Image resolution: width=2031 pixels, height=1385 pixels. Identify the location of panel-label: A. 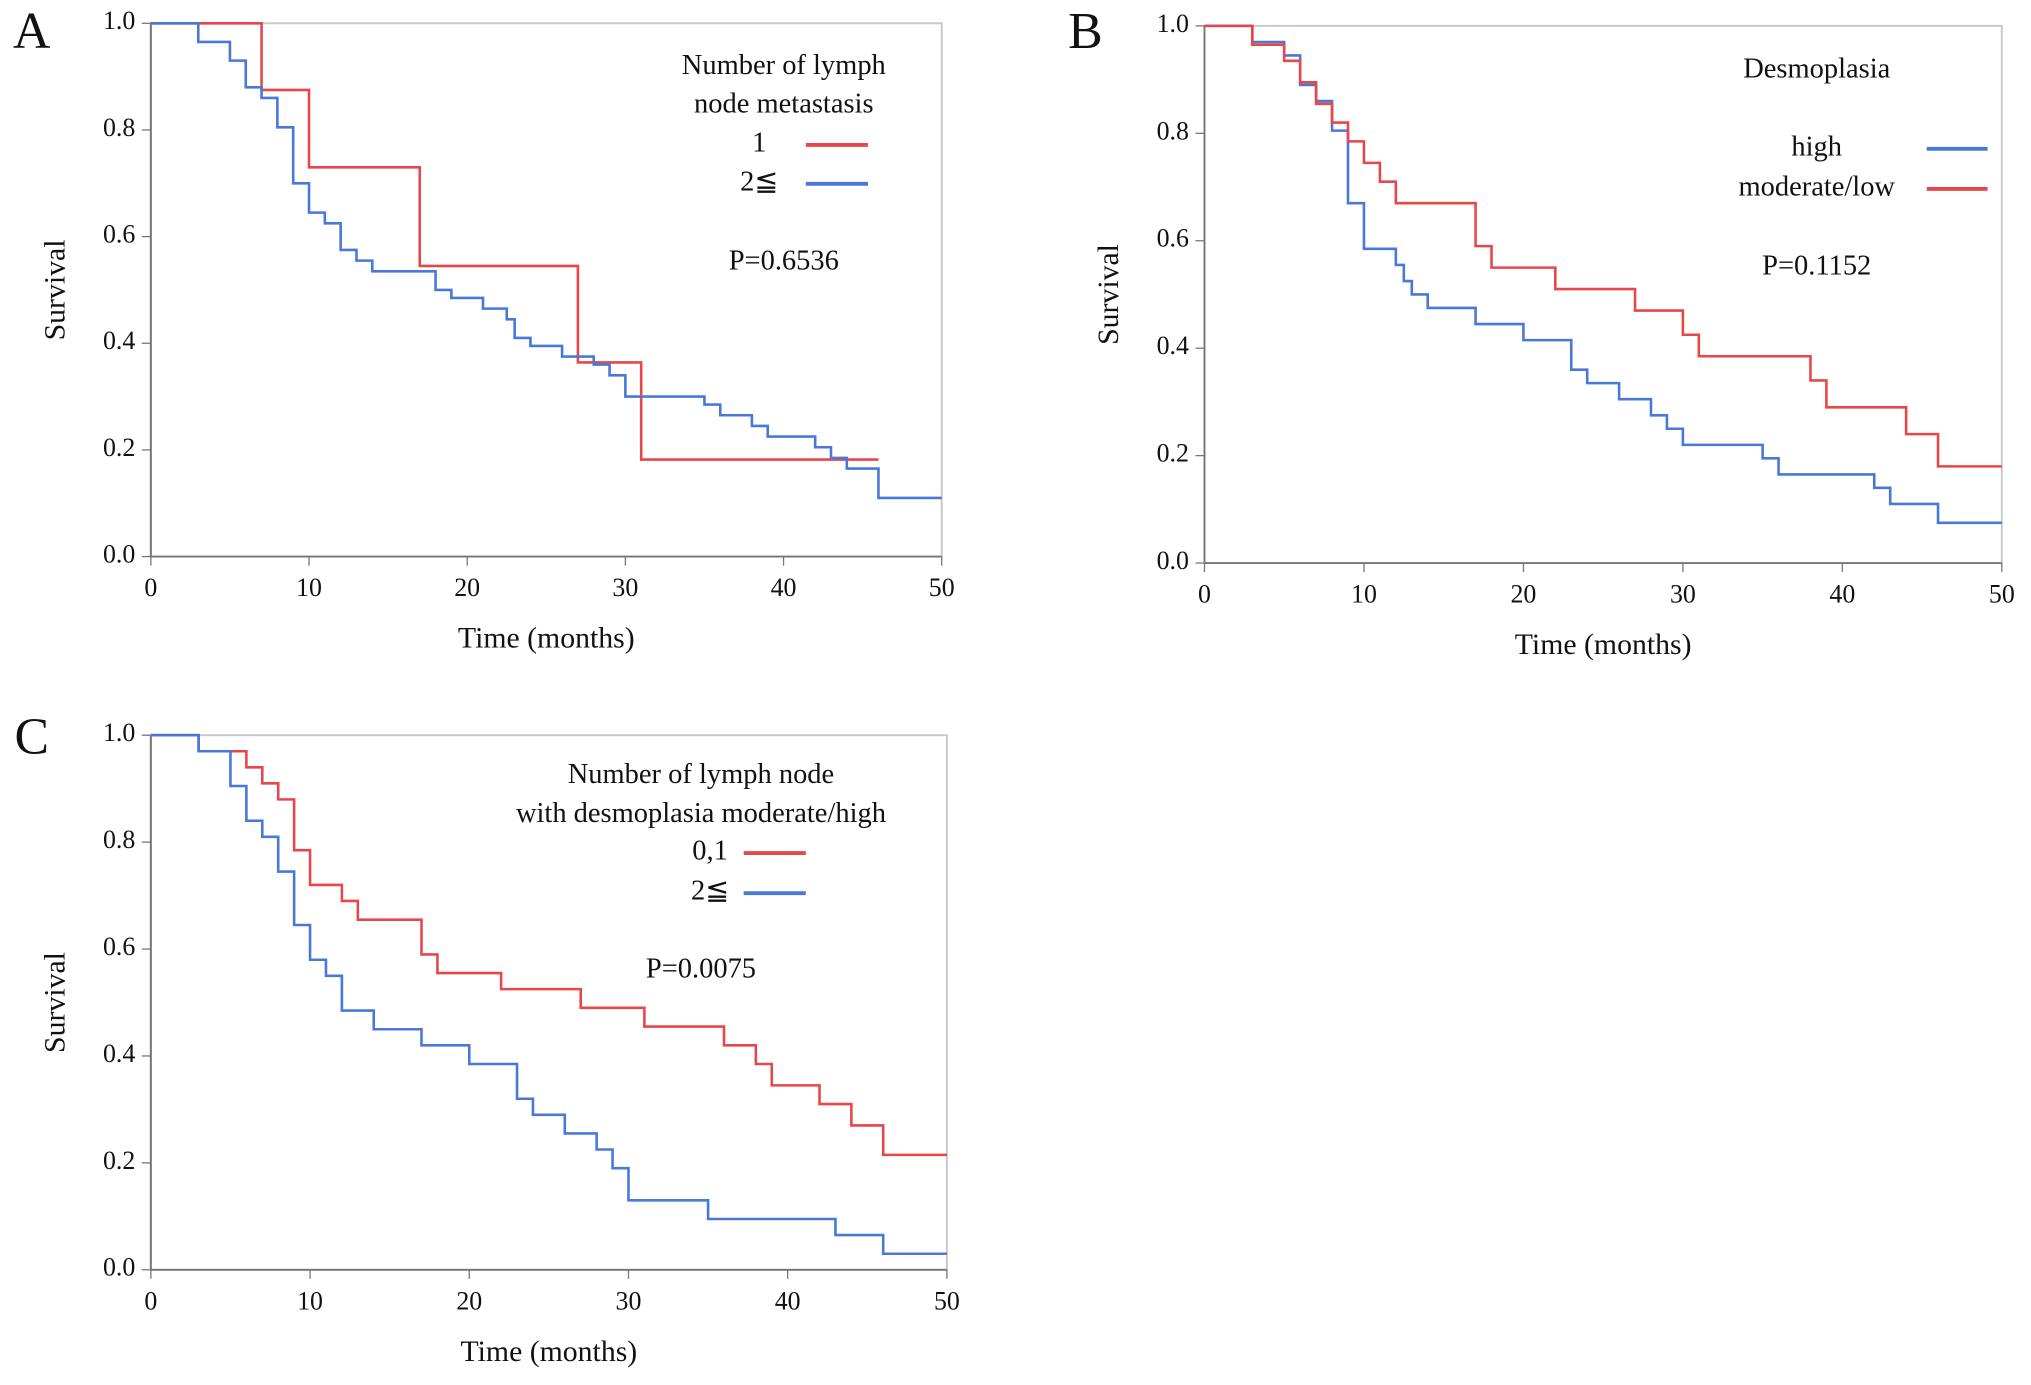
(31, 31).